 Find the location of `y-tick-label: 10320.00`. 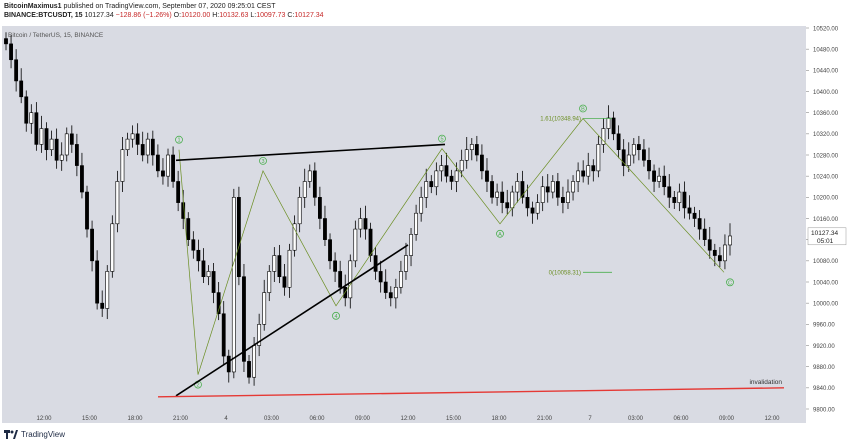

y-tick-label: 10320.00 is located at coordinates (826, 135).